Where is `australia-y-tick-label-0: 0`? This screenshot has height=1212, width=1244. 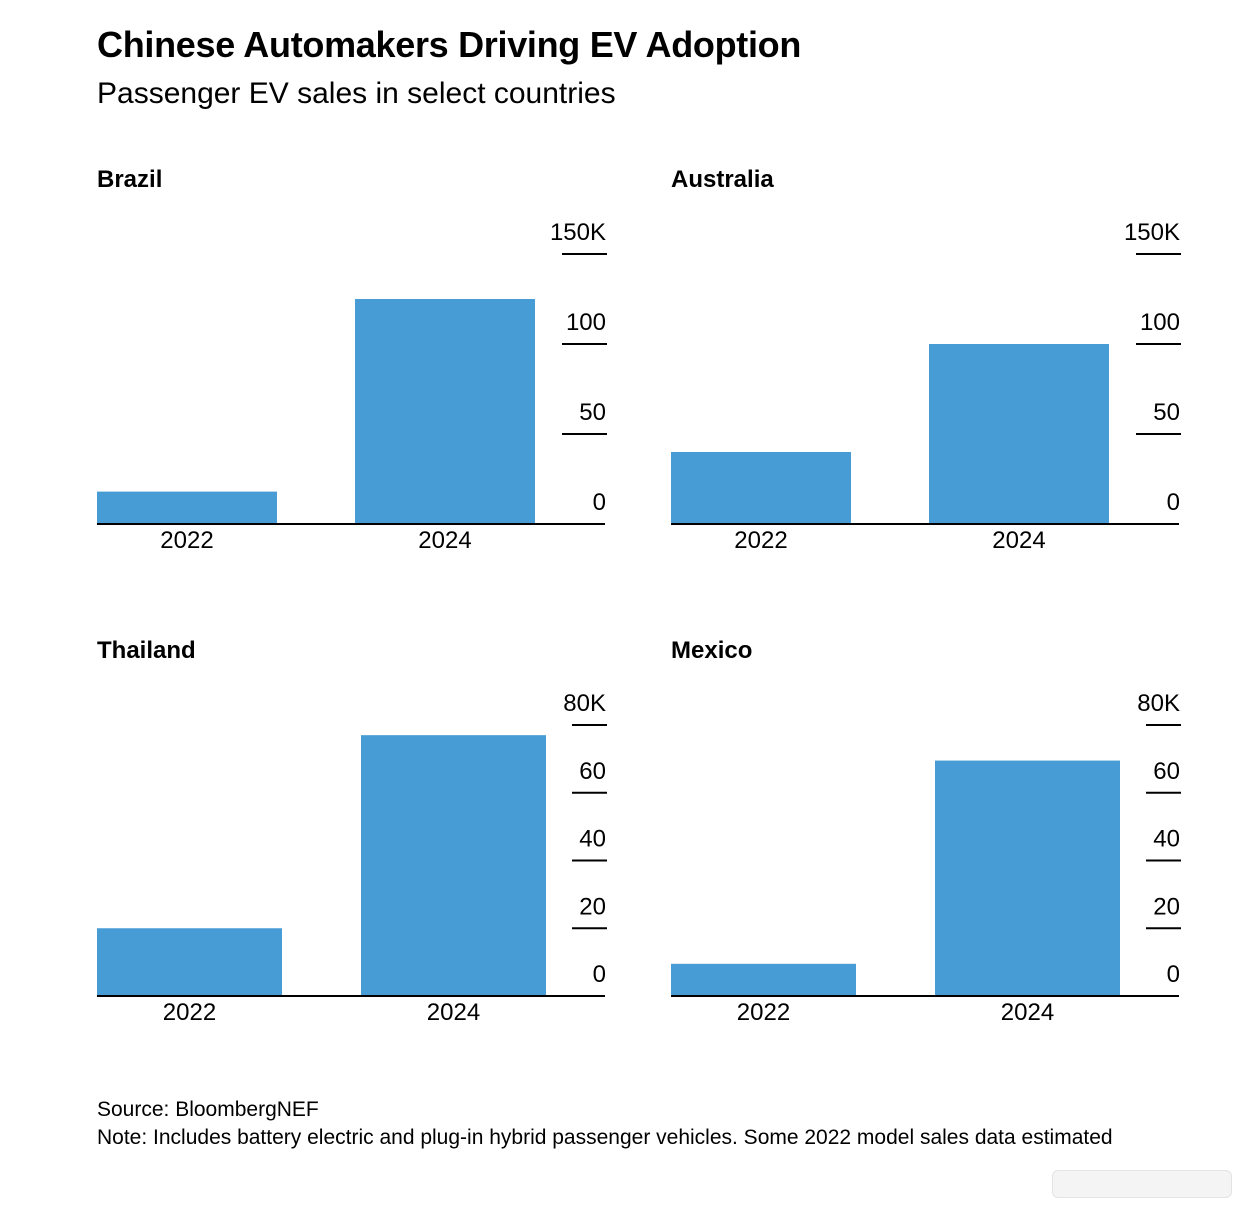
australia-y-tick-label-0: 0 is located at coordinates (1173, 502).